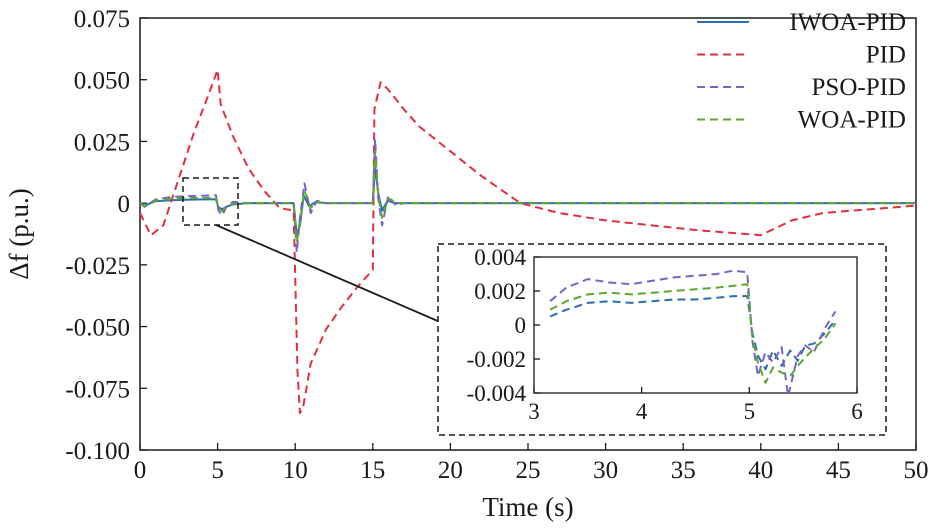 The image size is (934, 529). I want to click on inset-x-tick-label: 4, so click(642, 411).